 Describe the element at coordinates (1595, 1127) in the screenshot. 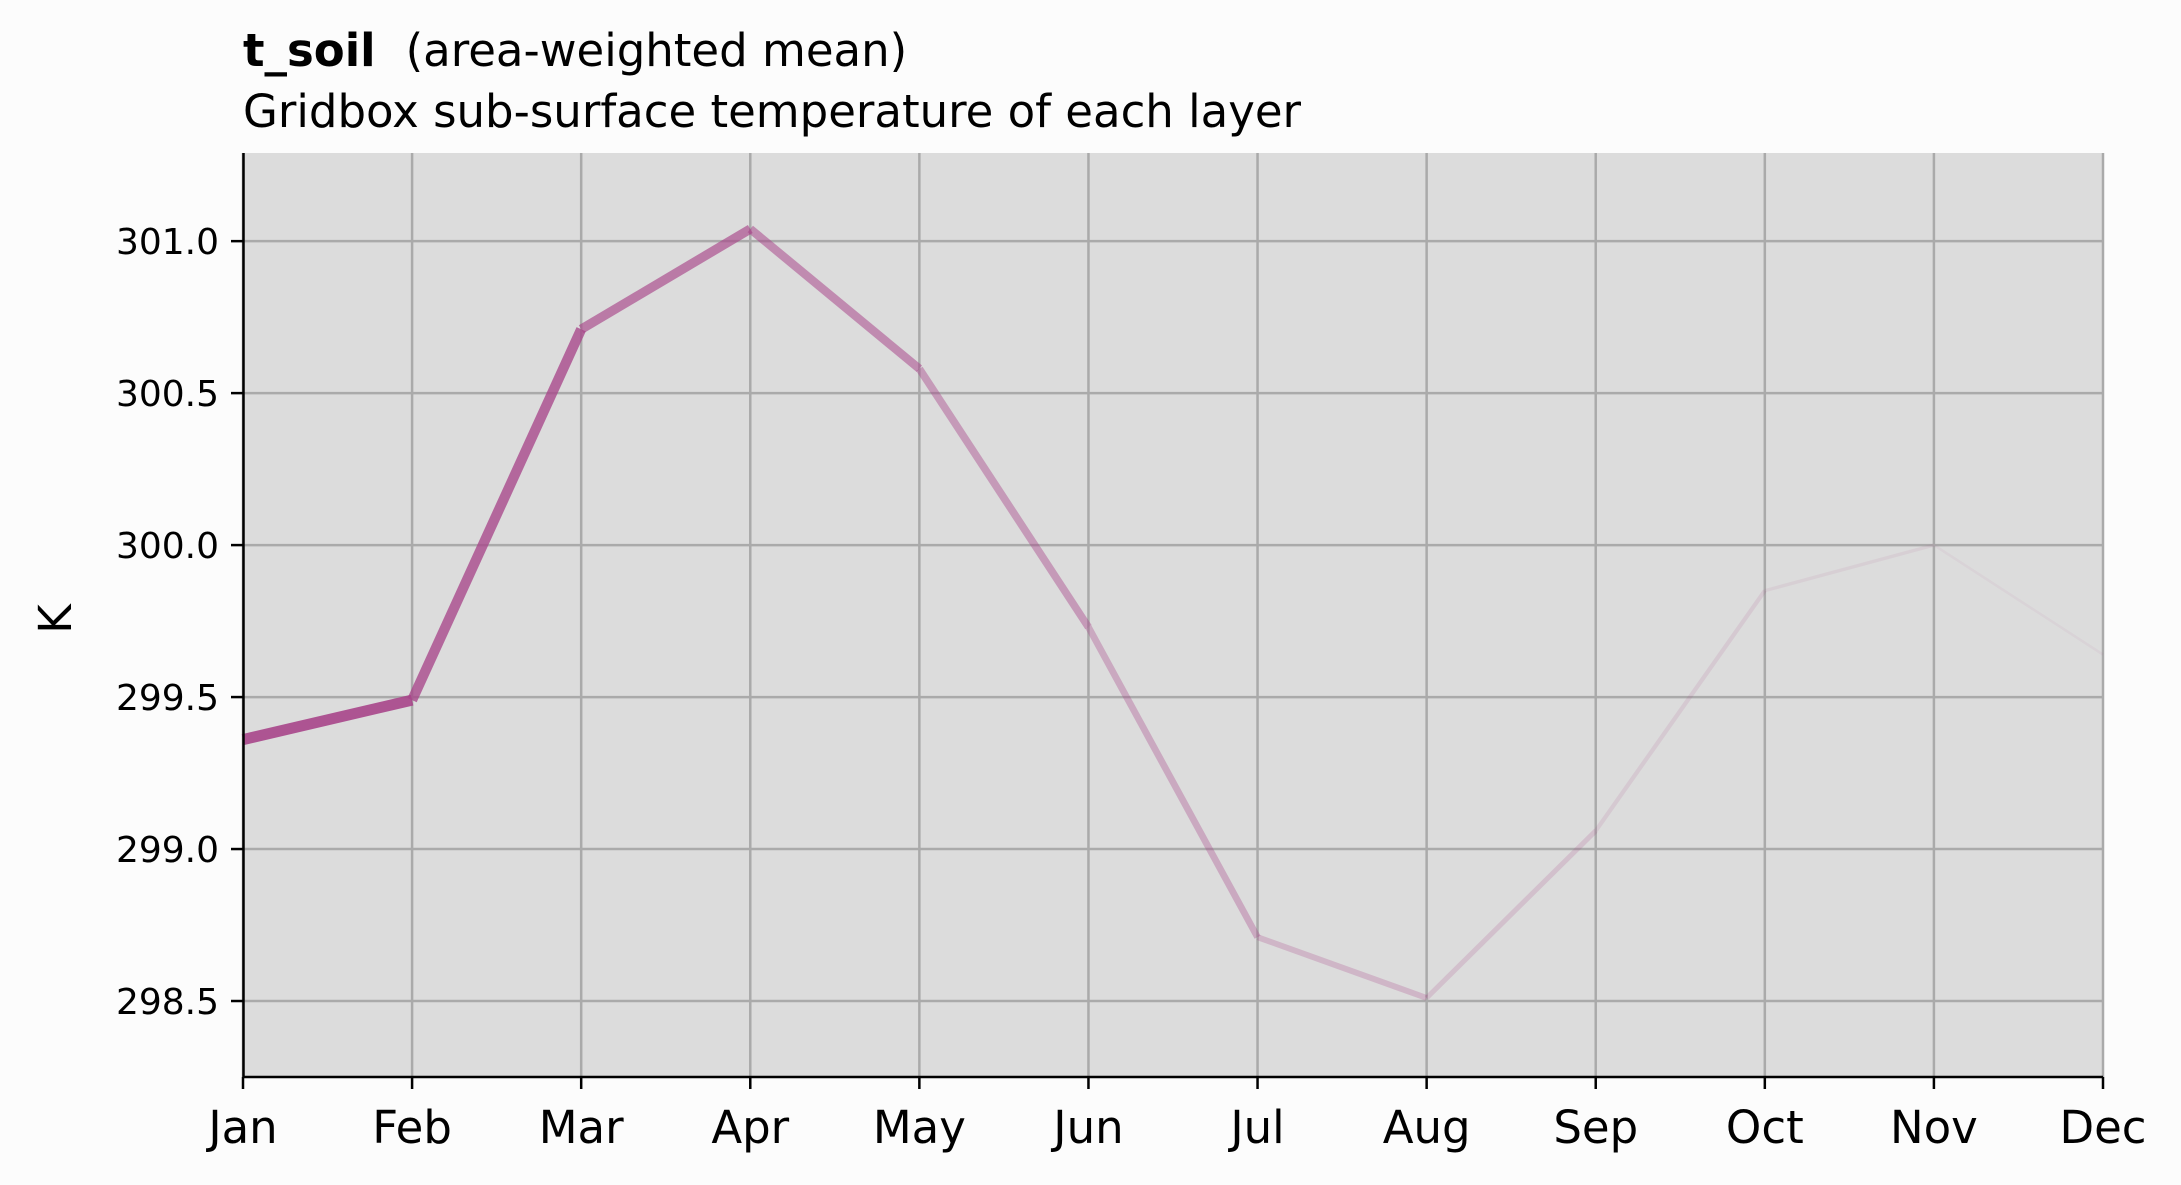

I see `x-tick-label: Sep` at that location.